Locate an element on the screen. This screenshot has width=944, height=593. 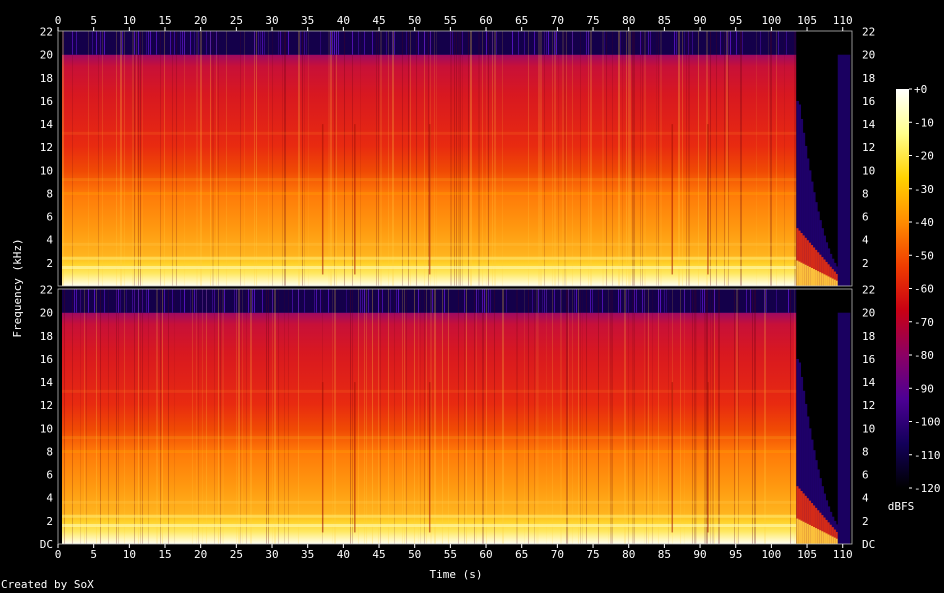
y-tick-label: 22 is located at coordinates (868, 290).